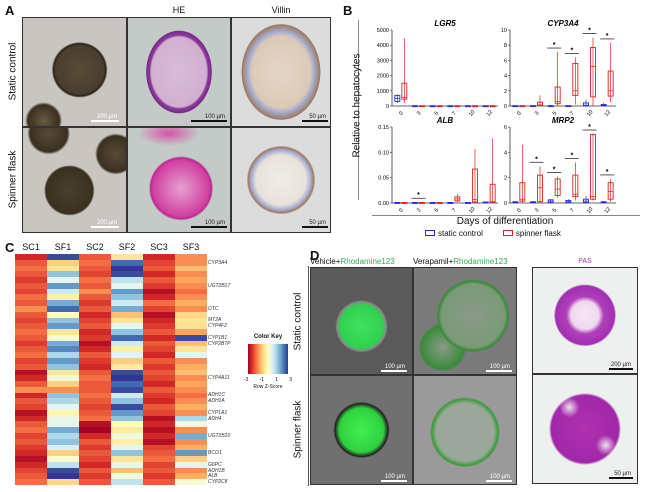 This screenshot has height=492, width=650. What do you see at coordinates (608, 113) in the screenshot?
I see `x-tick-label: 12` at bounding box center [608, 113].